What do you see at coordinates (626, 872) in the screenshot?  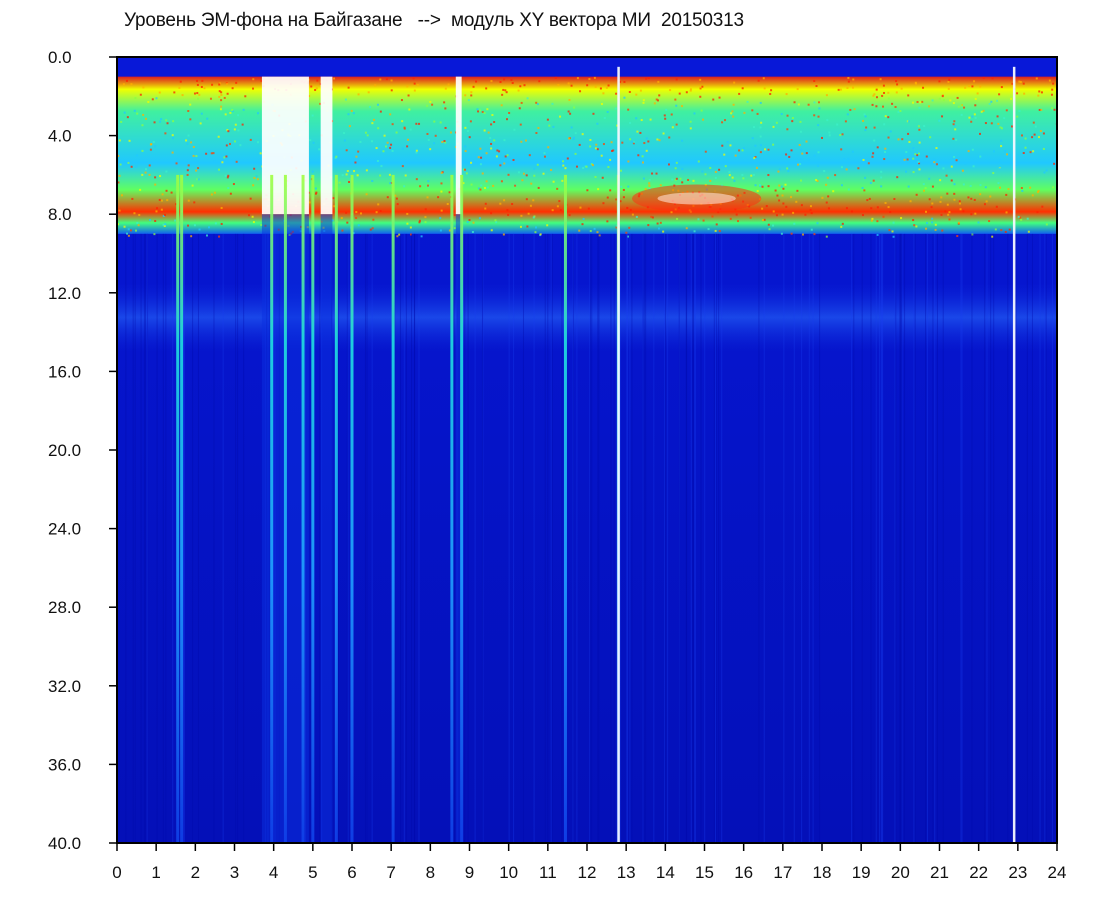 I see `x-tick-label: 13` at bounding box center [626, 872].